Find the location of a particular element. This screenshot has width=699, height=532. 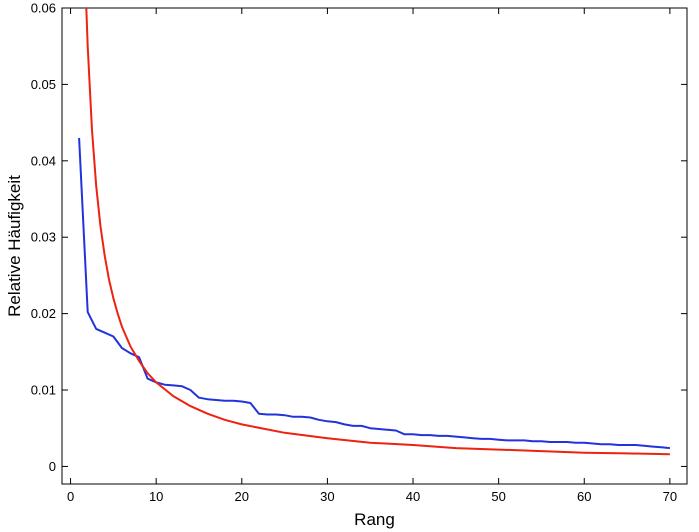

x-tick-label: 20 is located at coordinates (242, 496).